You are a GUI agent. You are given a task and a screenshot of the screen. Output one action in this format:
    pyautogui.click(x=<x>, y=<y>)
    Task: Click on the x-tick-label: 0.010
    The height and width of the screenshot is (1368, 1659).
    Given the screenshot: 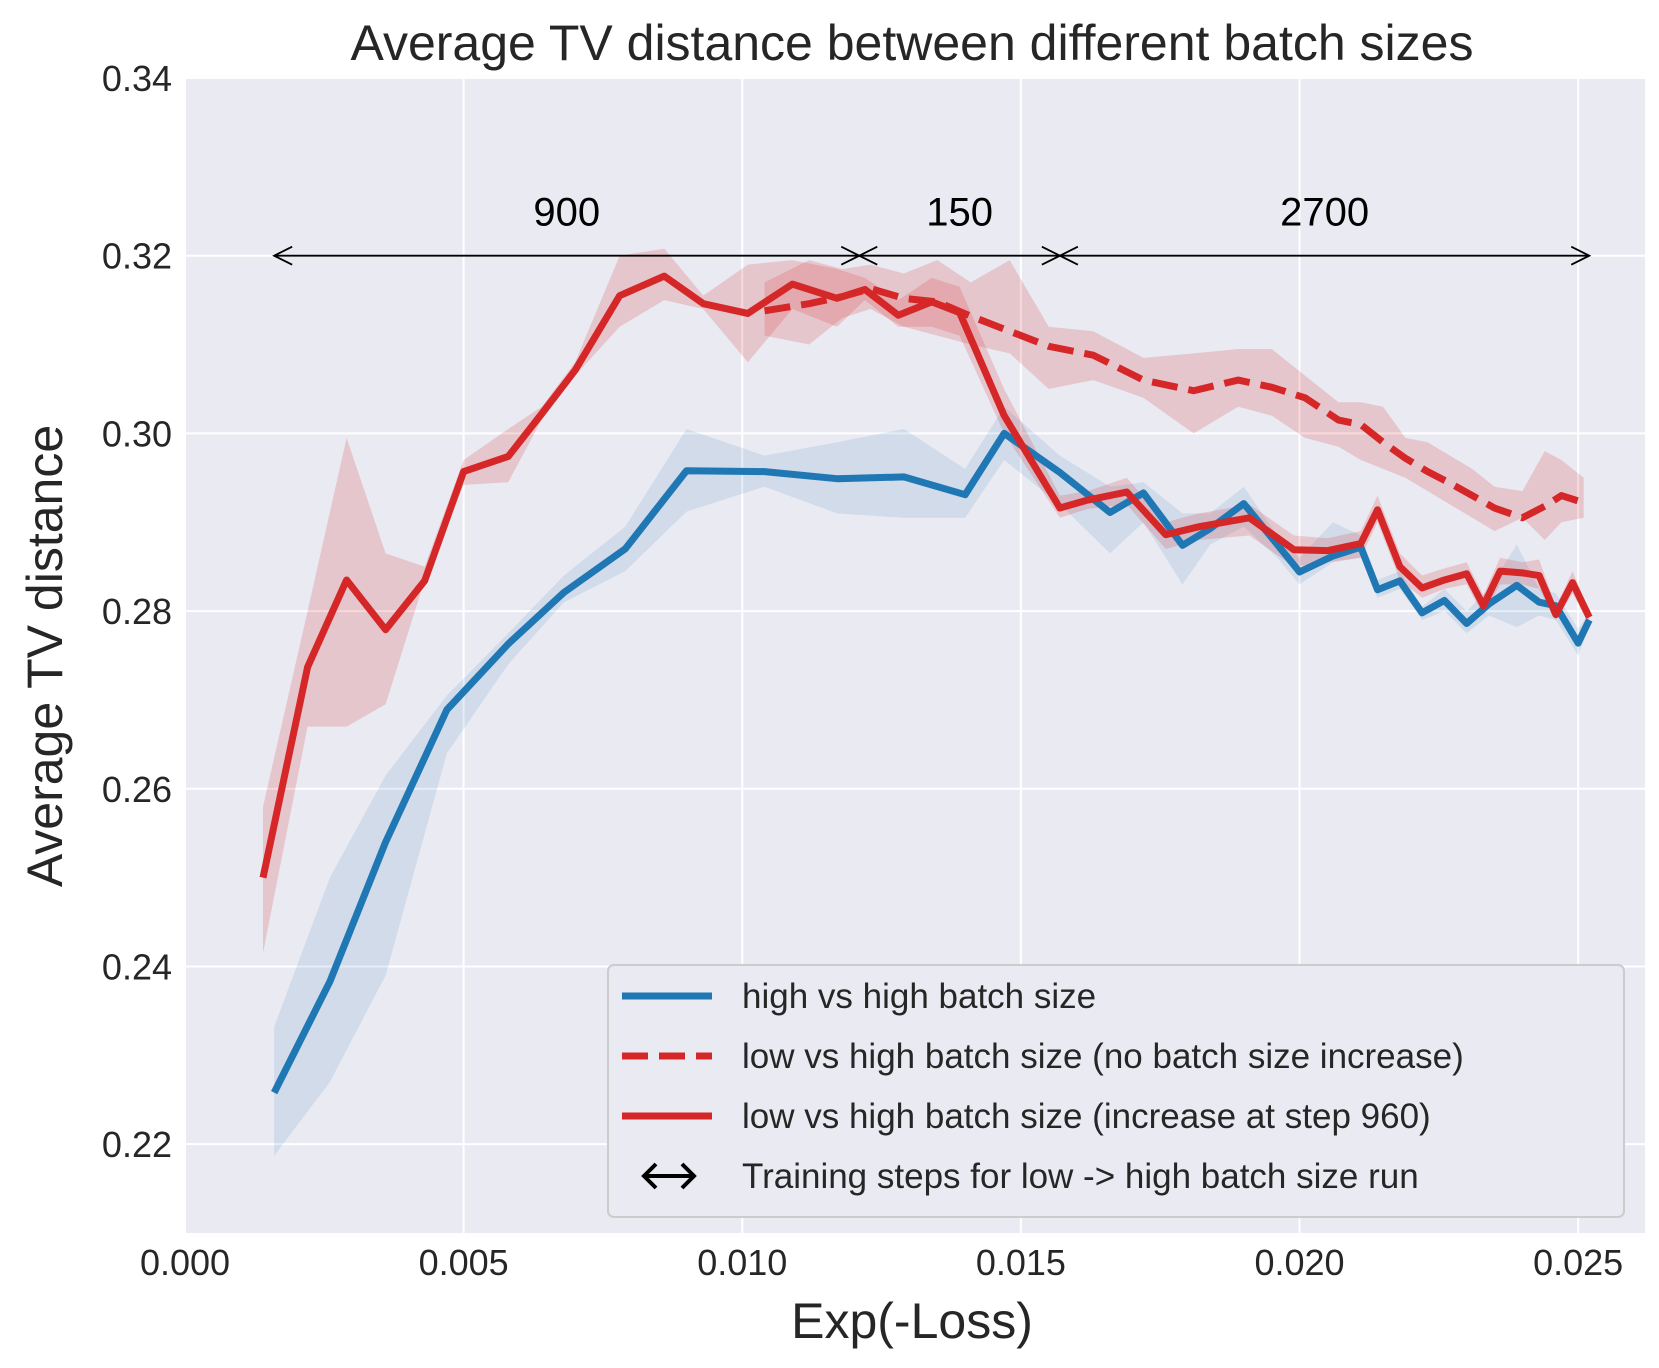 What is the action you would take?
    pyautogui.click(x=742, y=1262)
    